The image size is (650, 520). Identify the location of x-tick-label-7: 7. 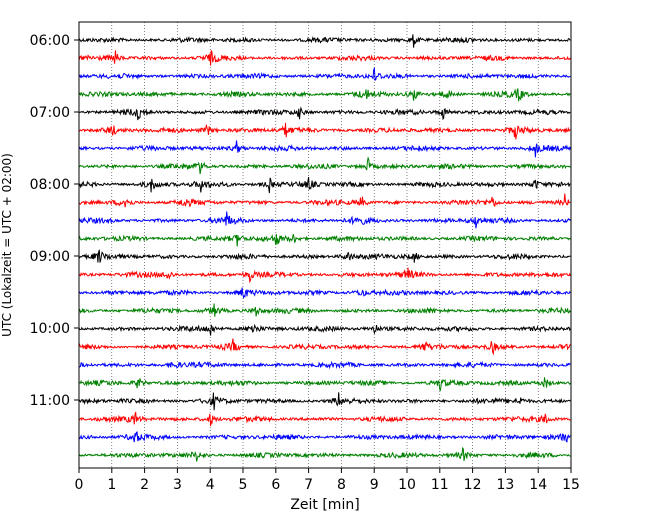
(308, 485).